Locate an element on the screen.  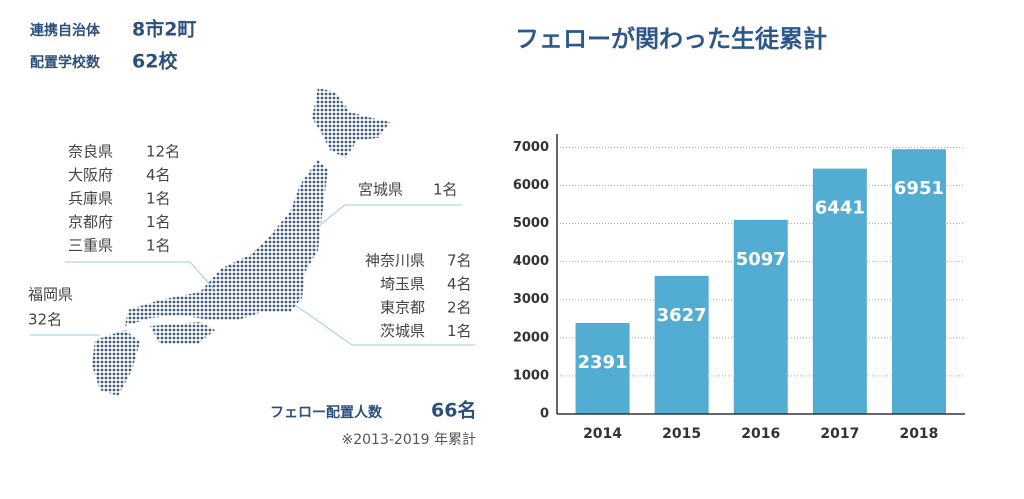
region-tohoku: 宮城県 1名 is located at coordinates (408, 190).